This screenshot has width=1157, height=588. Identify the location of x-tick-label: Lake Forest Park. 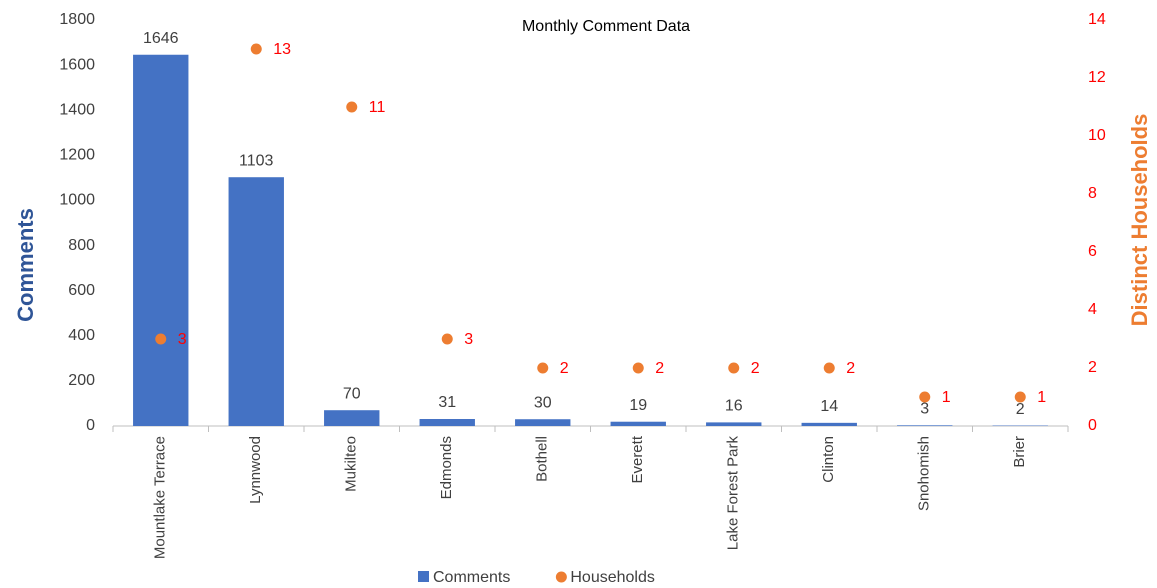
(733, 493).